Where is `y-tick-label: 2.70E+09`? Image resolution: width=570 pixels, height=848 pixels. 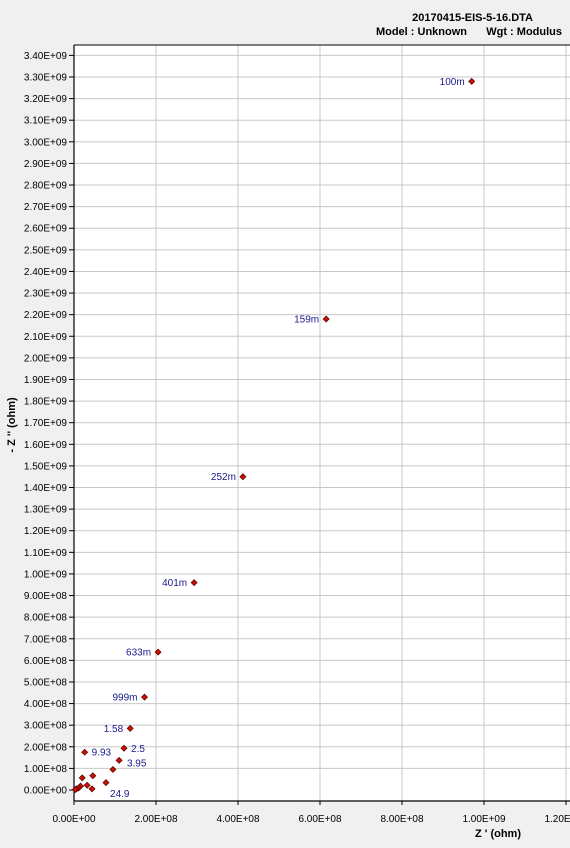
y-tick-label: 2.70E+09 is located at coordinates (46, 207).